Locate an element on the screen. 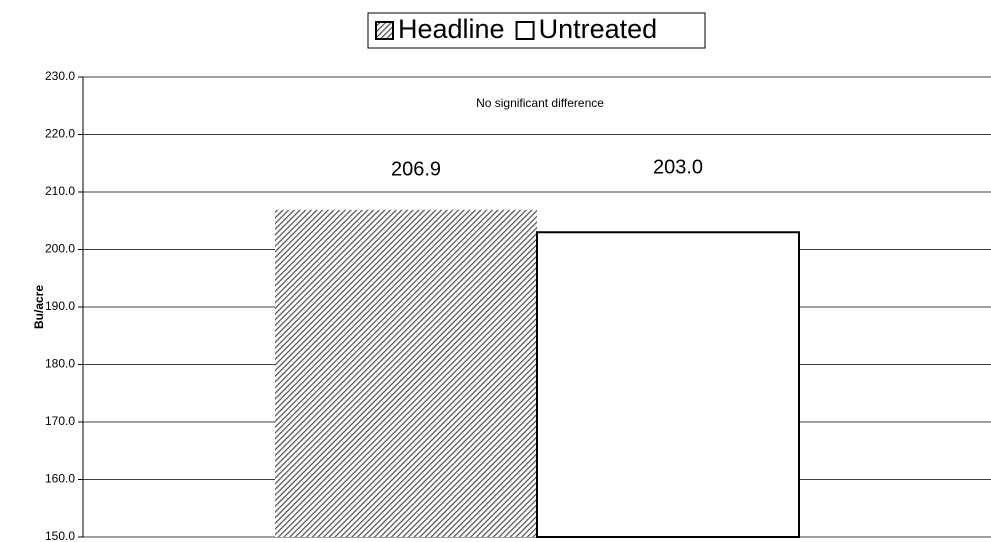 The height and width of the screenshot is (542, 991). data-label: 206.9 is located at coordinates (416, 169).